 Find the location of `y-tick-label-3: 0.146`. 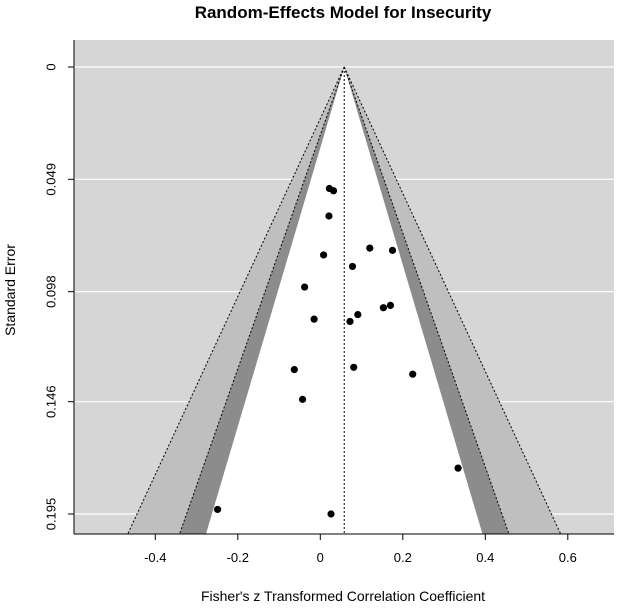

y-tick-label-3: 0.146 is located at coordinates (50, 401).